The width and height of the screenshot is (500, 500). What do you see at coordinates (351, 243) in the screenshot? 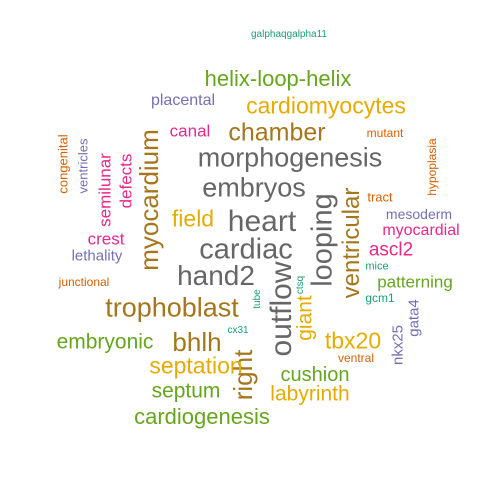
I see `word-ventricular: ventricular` at bounding box center [351, 243].